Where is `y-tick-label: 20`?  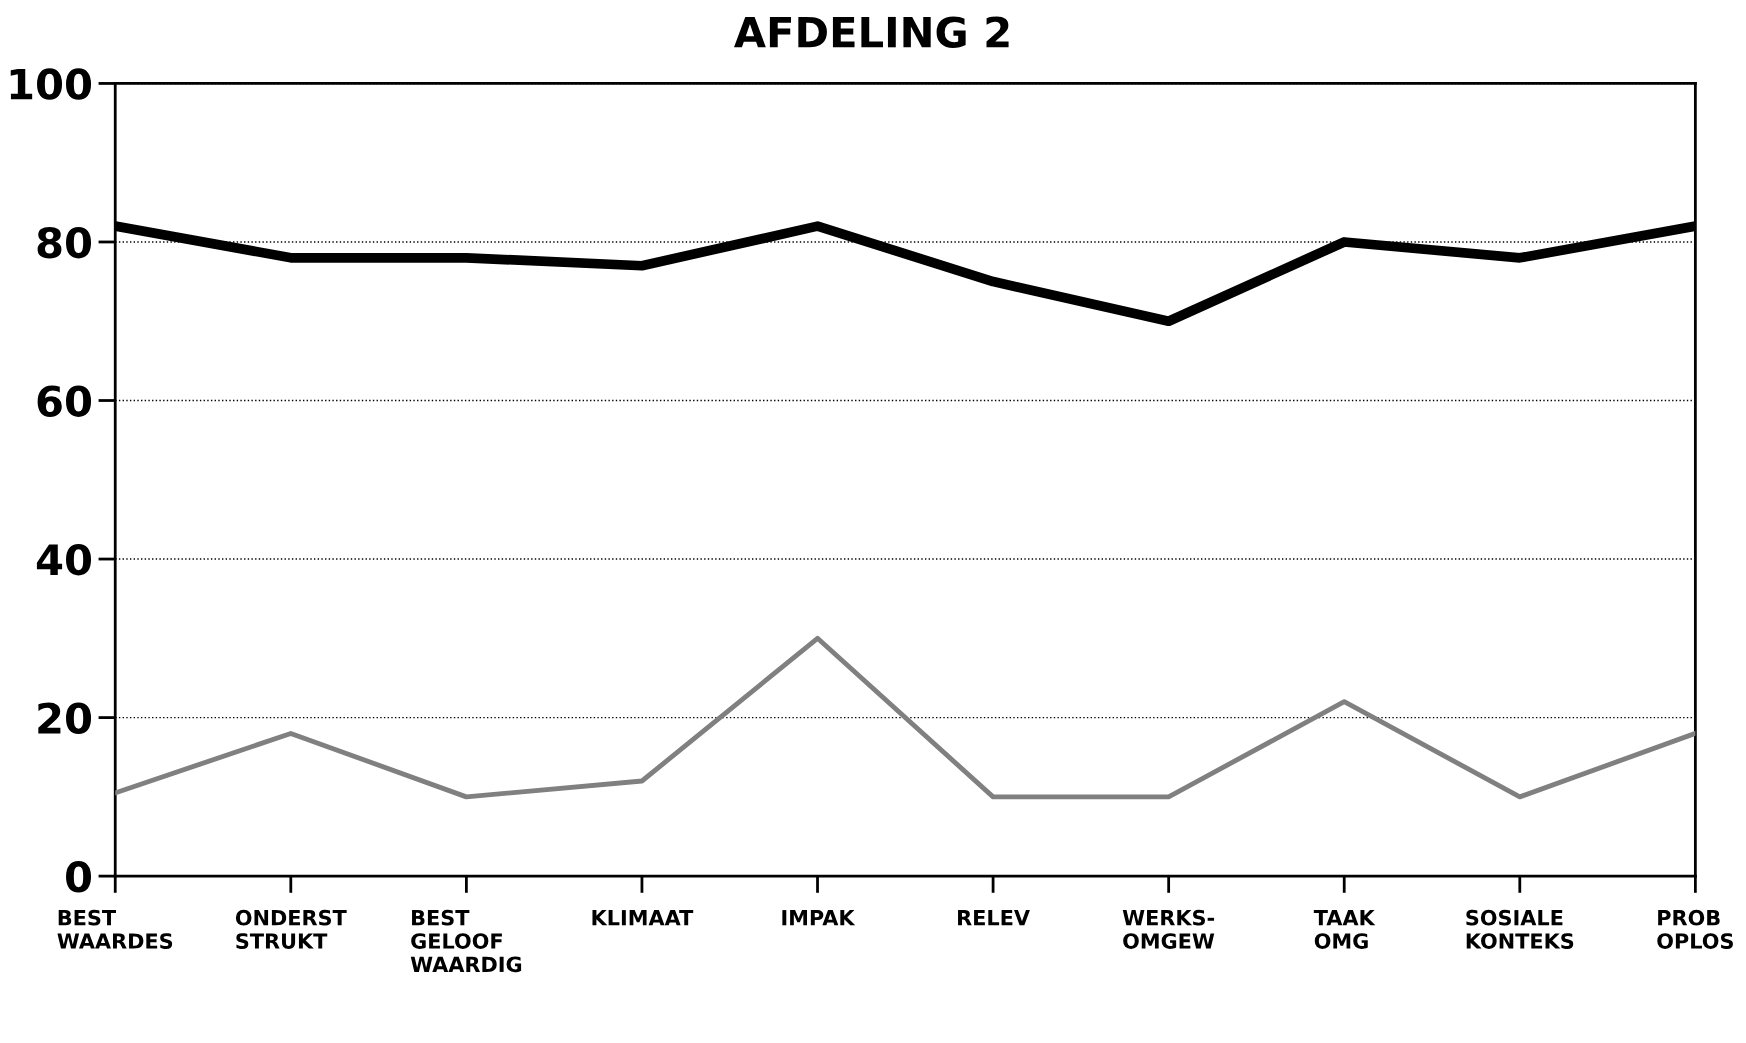
y-tick-label: 20 is located at coordinates (65, 718).